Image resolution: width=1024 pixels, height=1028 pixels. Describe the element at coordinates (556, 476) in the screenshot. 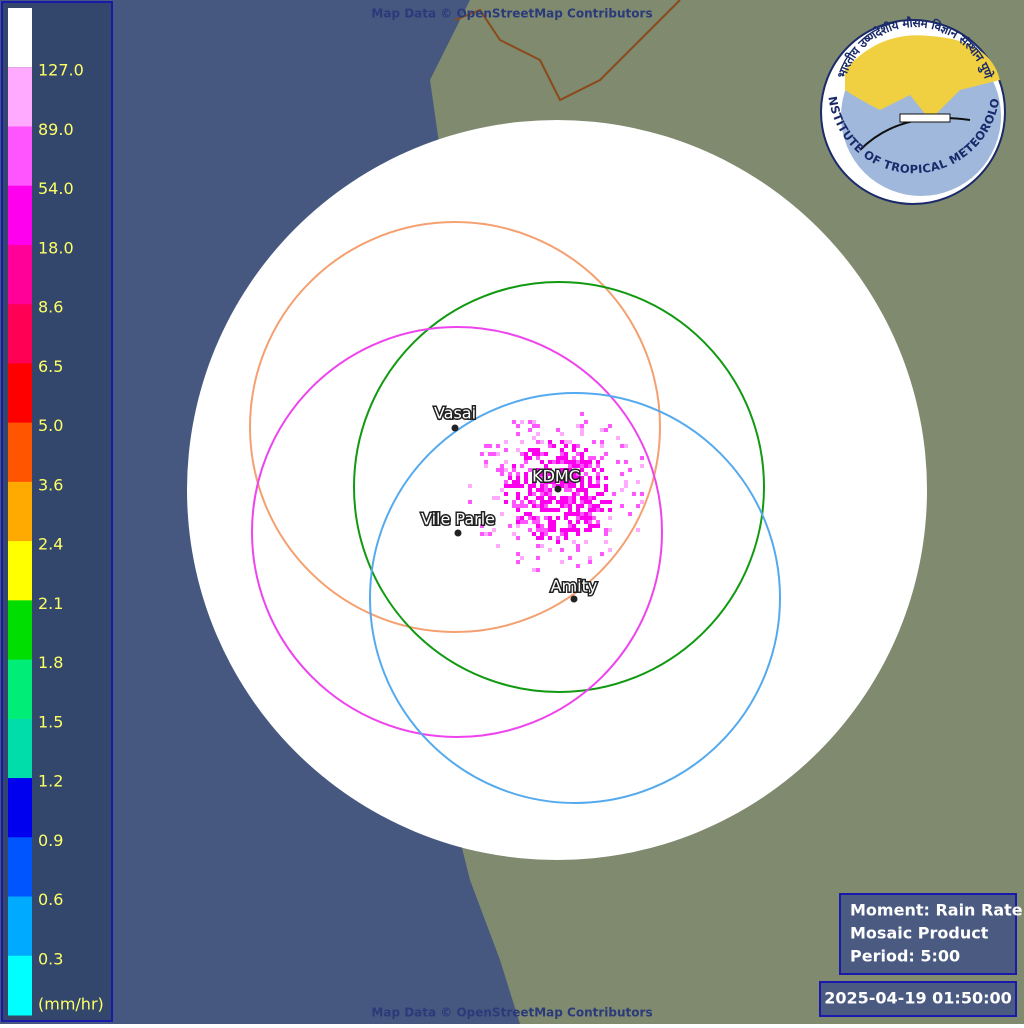

I see `station-label: KDMC` at that location.